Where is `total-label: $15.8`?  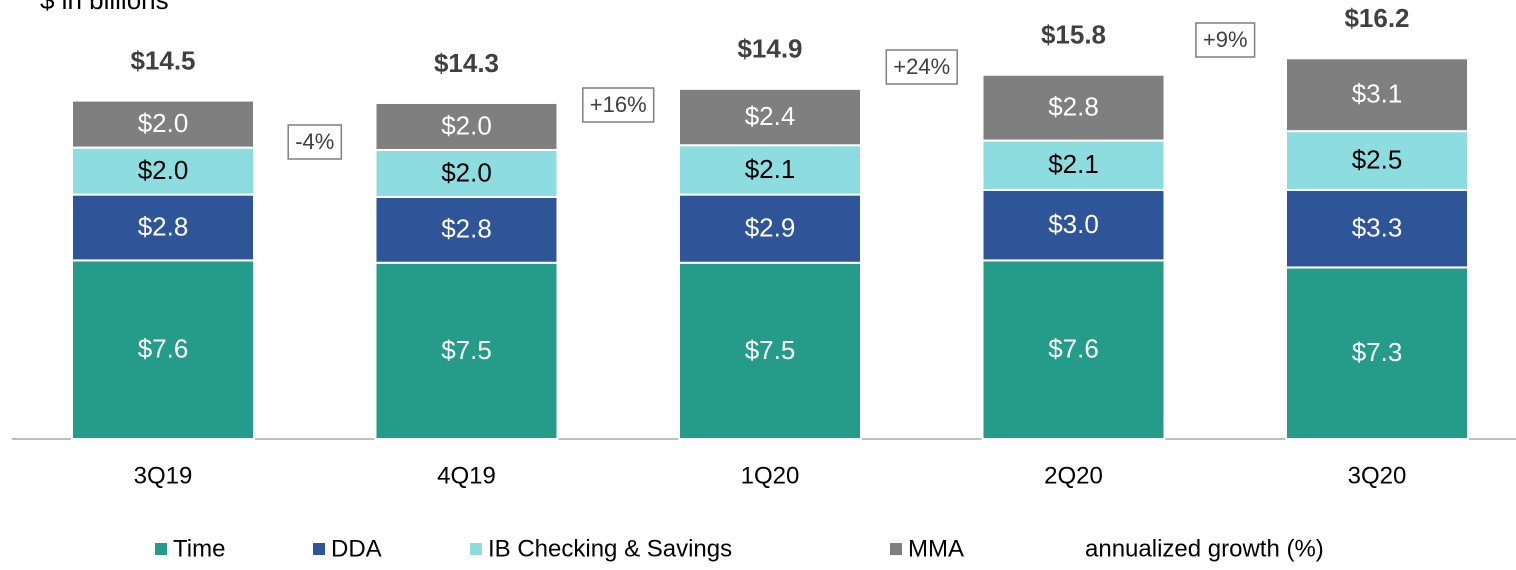 total-label: $15.8 is located at coordinates (1073, 35).